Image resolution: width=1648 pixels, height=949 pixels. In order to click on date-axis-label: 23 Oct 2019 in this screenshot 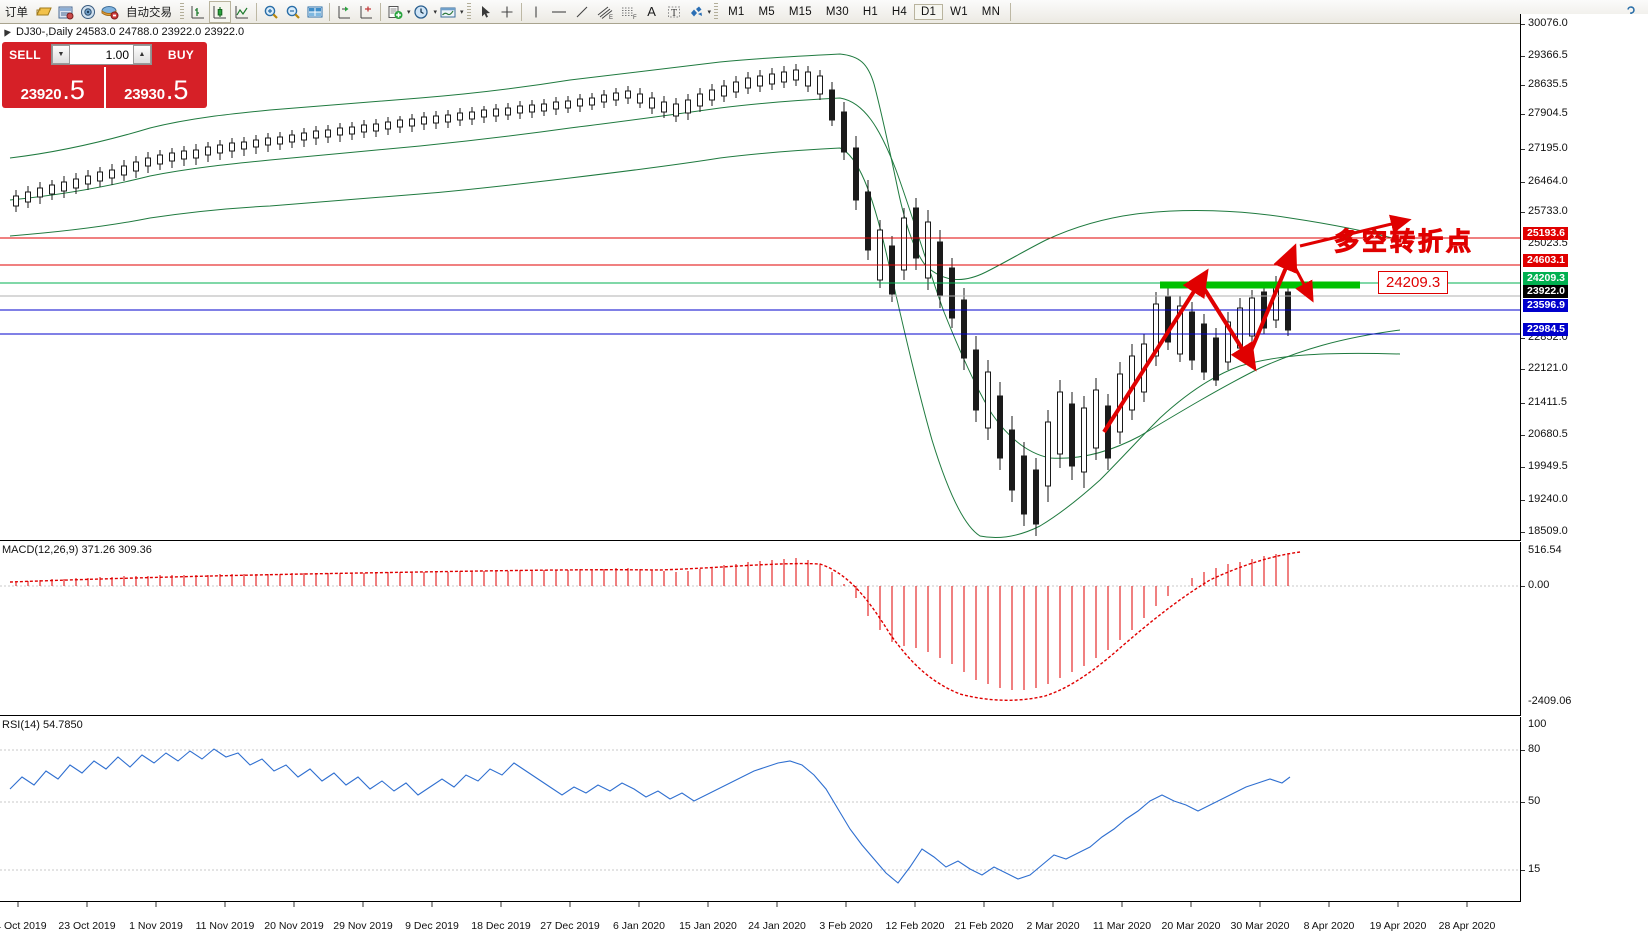, I will do `click(87, 926)`.